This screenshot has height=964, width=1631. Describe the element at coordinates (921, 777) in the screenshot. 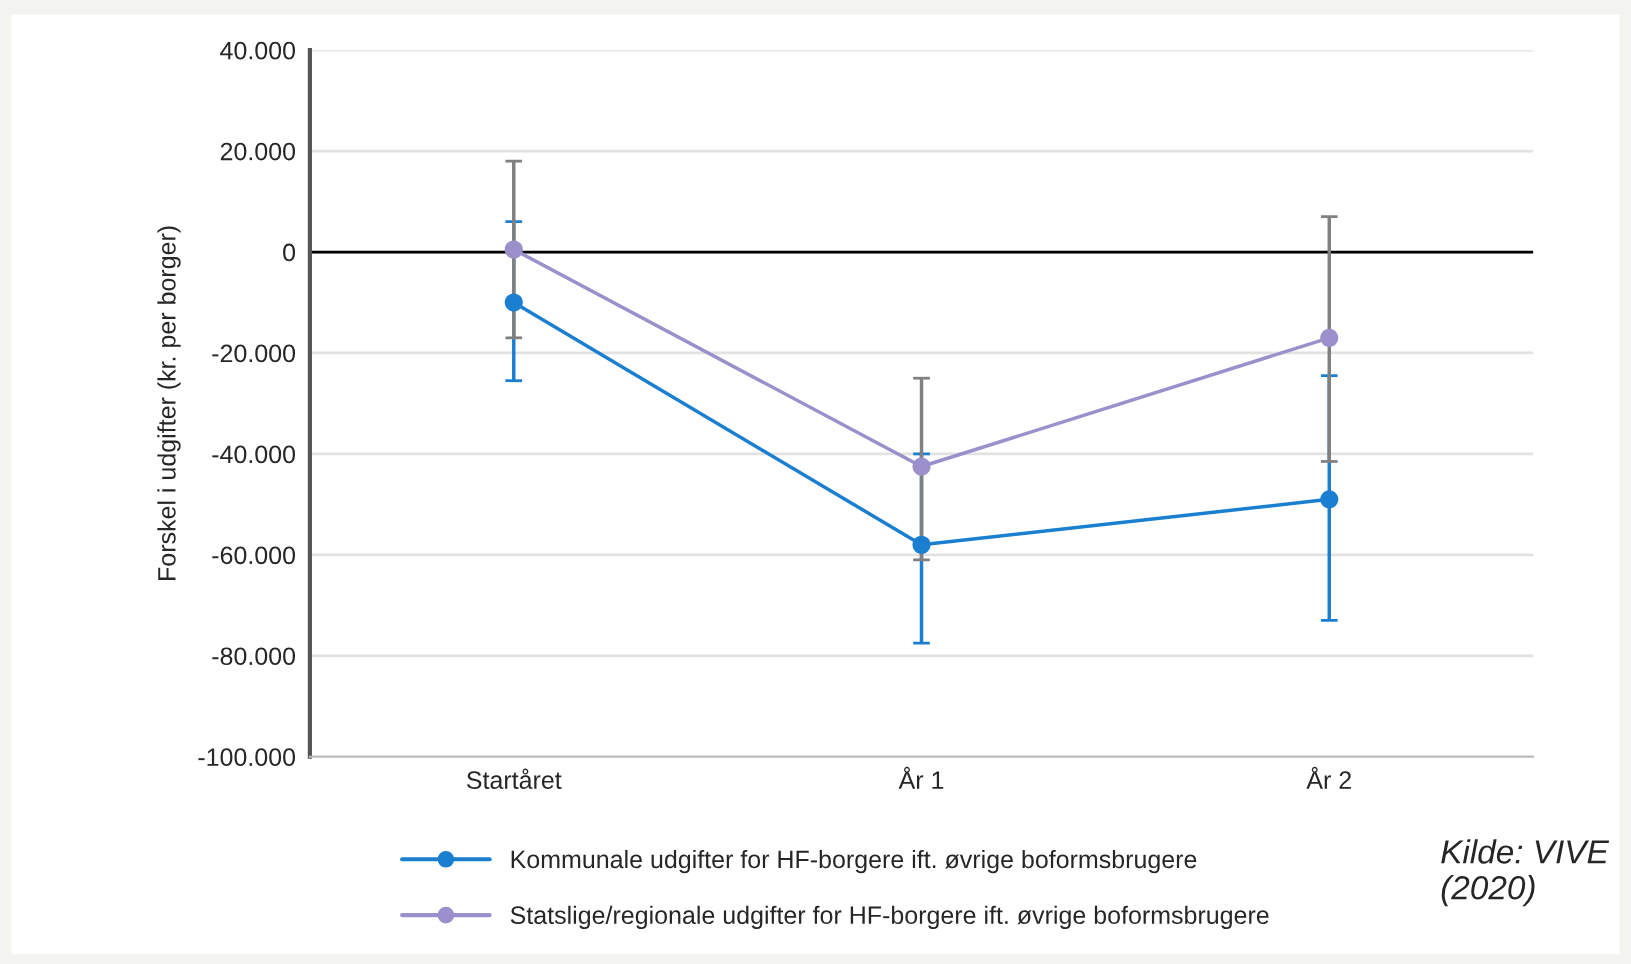

I see `x-tick-label: År 1` at that location.